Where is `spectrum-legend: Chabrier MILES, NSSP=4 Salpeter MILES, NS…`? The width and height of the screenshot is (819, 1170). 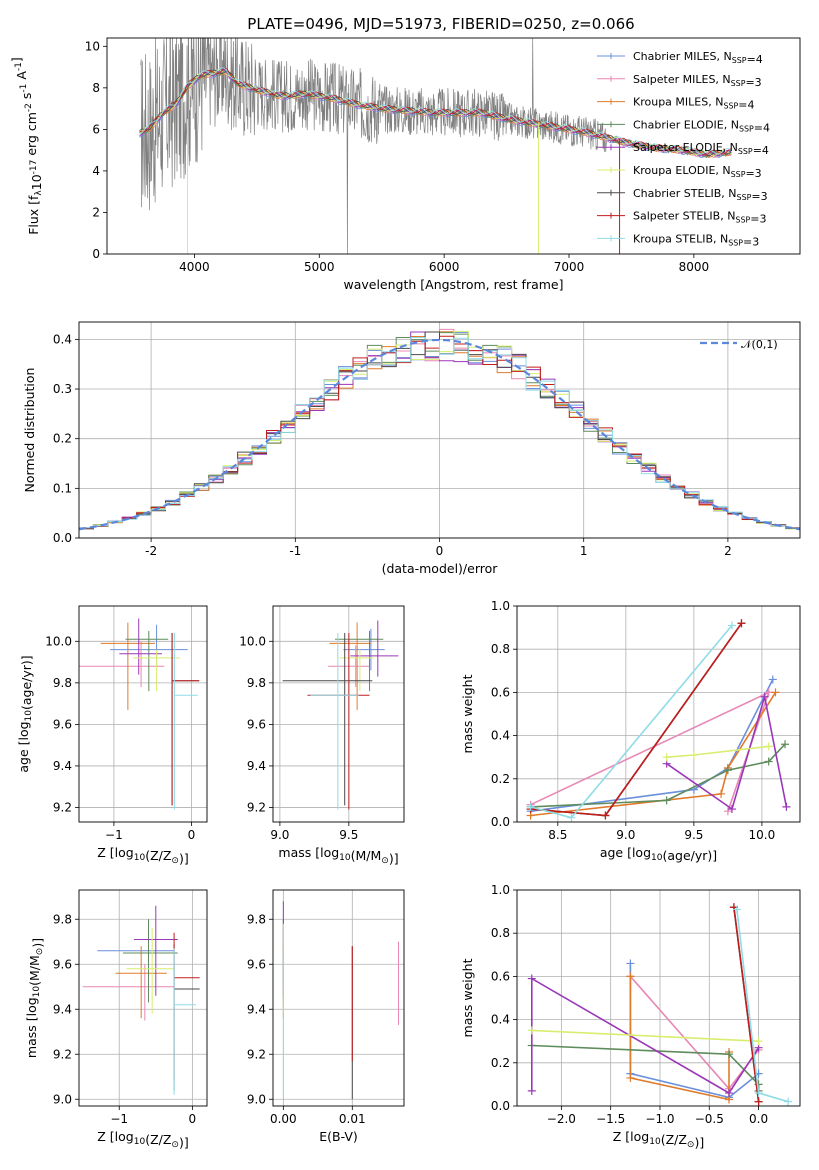
spectrum-legend: Chabrier MILES, NSSP=4 Salpeter MILES, NS… is located at coordinates (683, 149).